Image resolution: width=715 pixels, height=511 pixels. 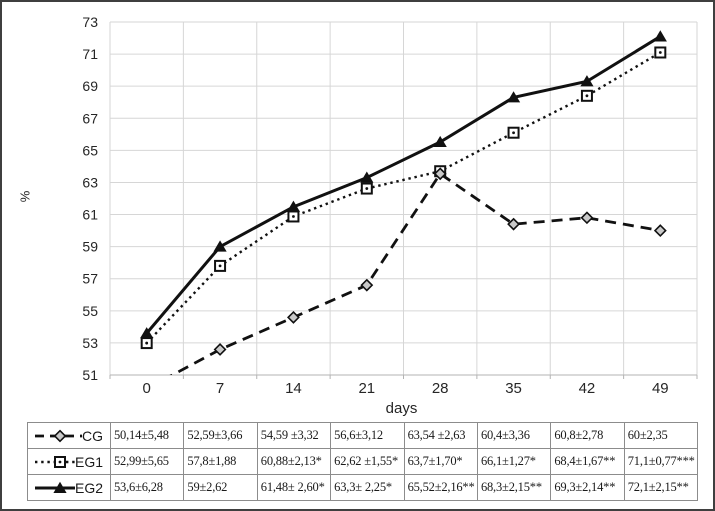 I want to click on y-axis-labels: 51 53 55 57 59 61 63 65 67 69 71 73, so click(x=90, y=198).